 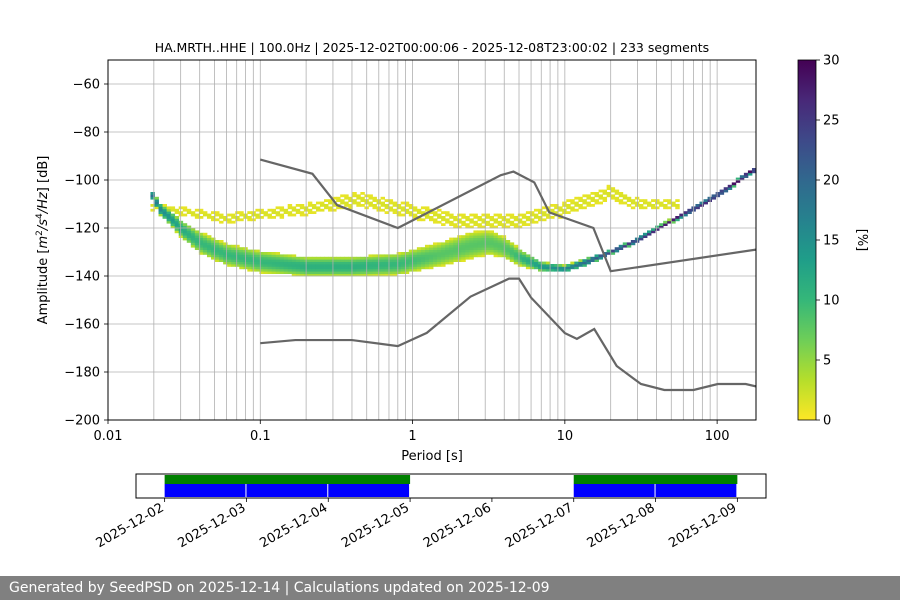 What do you see at coordinates (539, 525) in the screenshot?
I see `date-tick-label: 2025-12-07` at bounding box center [539, 525].